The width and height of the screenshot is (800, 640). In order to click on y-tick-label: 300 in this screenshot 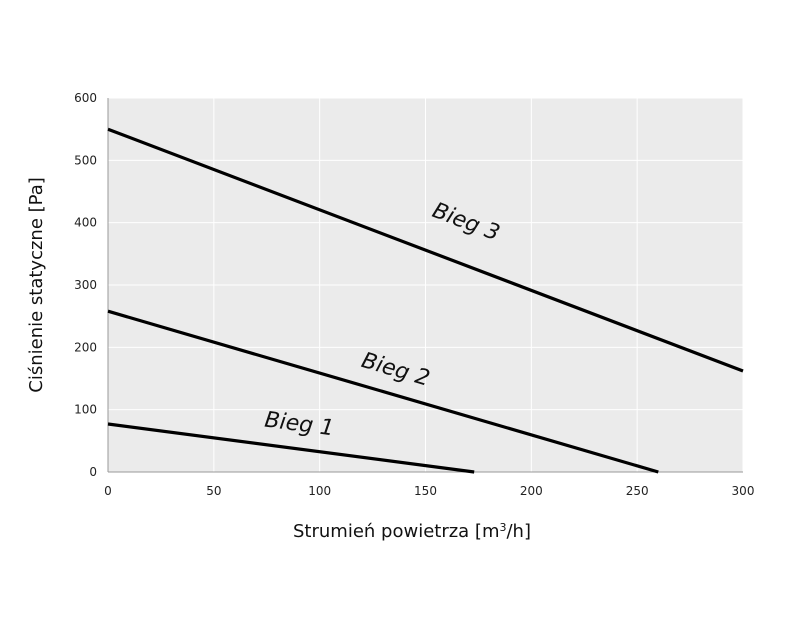, I will do `click(85, 285)`.